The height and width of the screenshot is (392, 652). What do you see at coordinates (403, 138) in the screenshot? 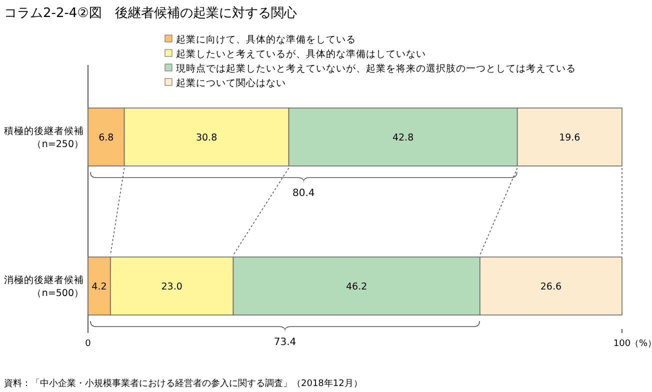
I see `text: 42.8` at bounding box center [403, 138].